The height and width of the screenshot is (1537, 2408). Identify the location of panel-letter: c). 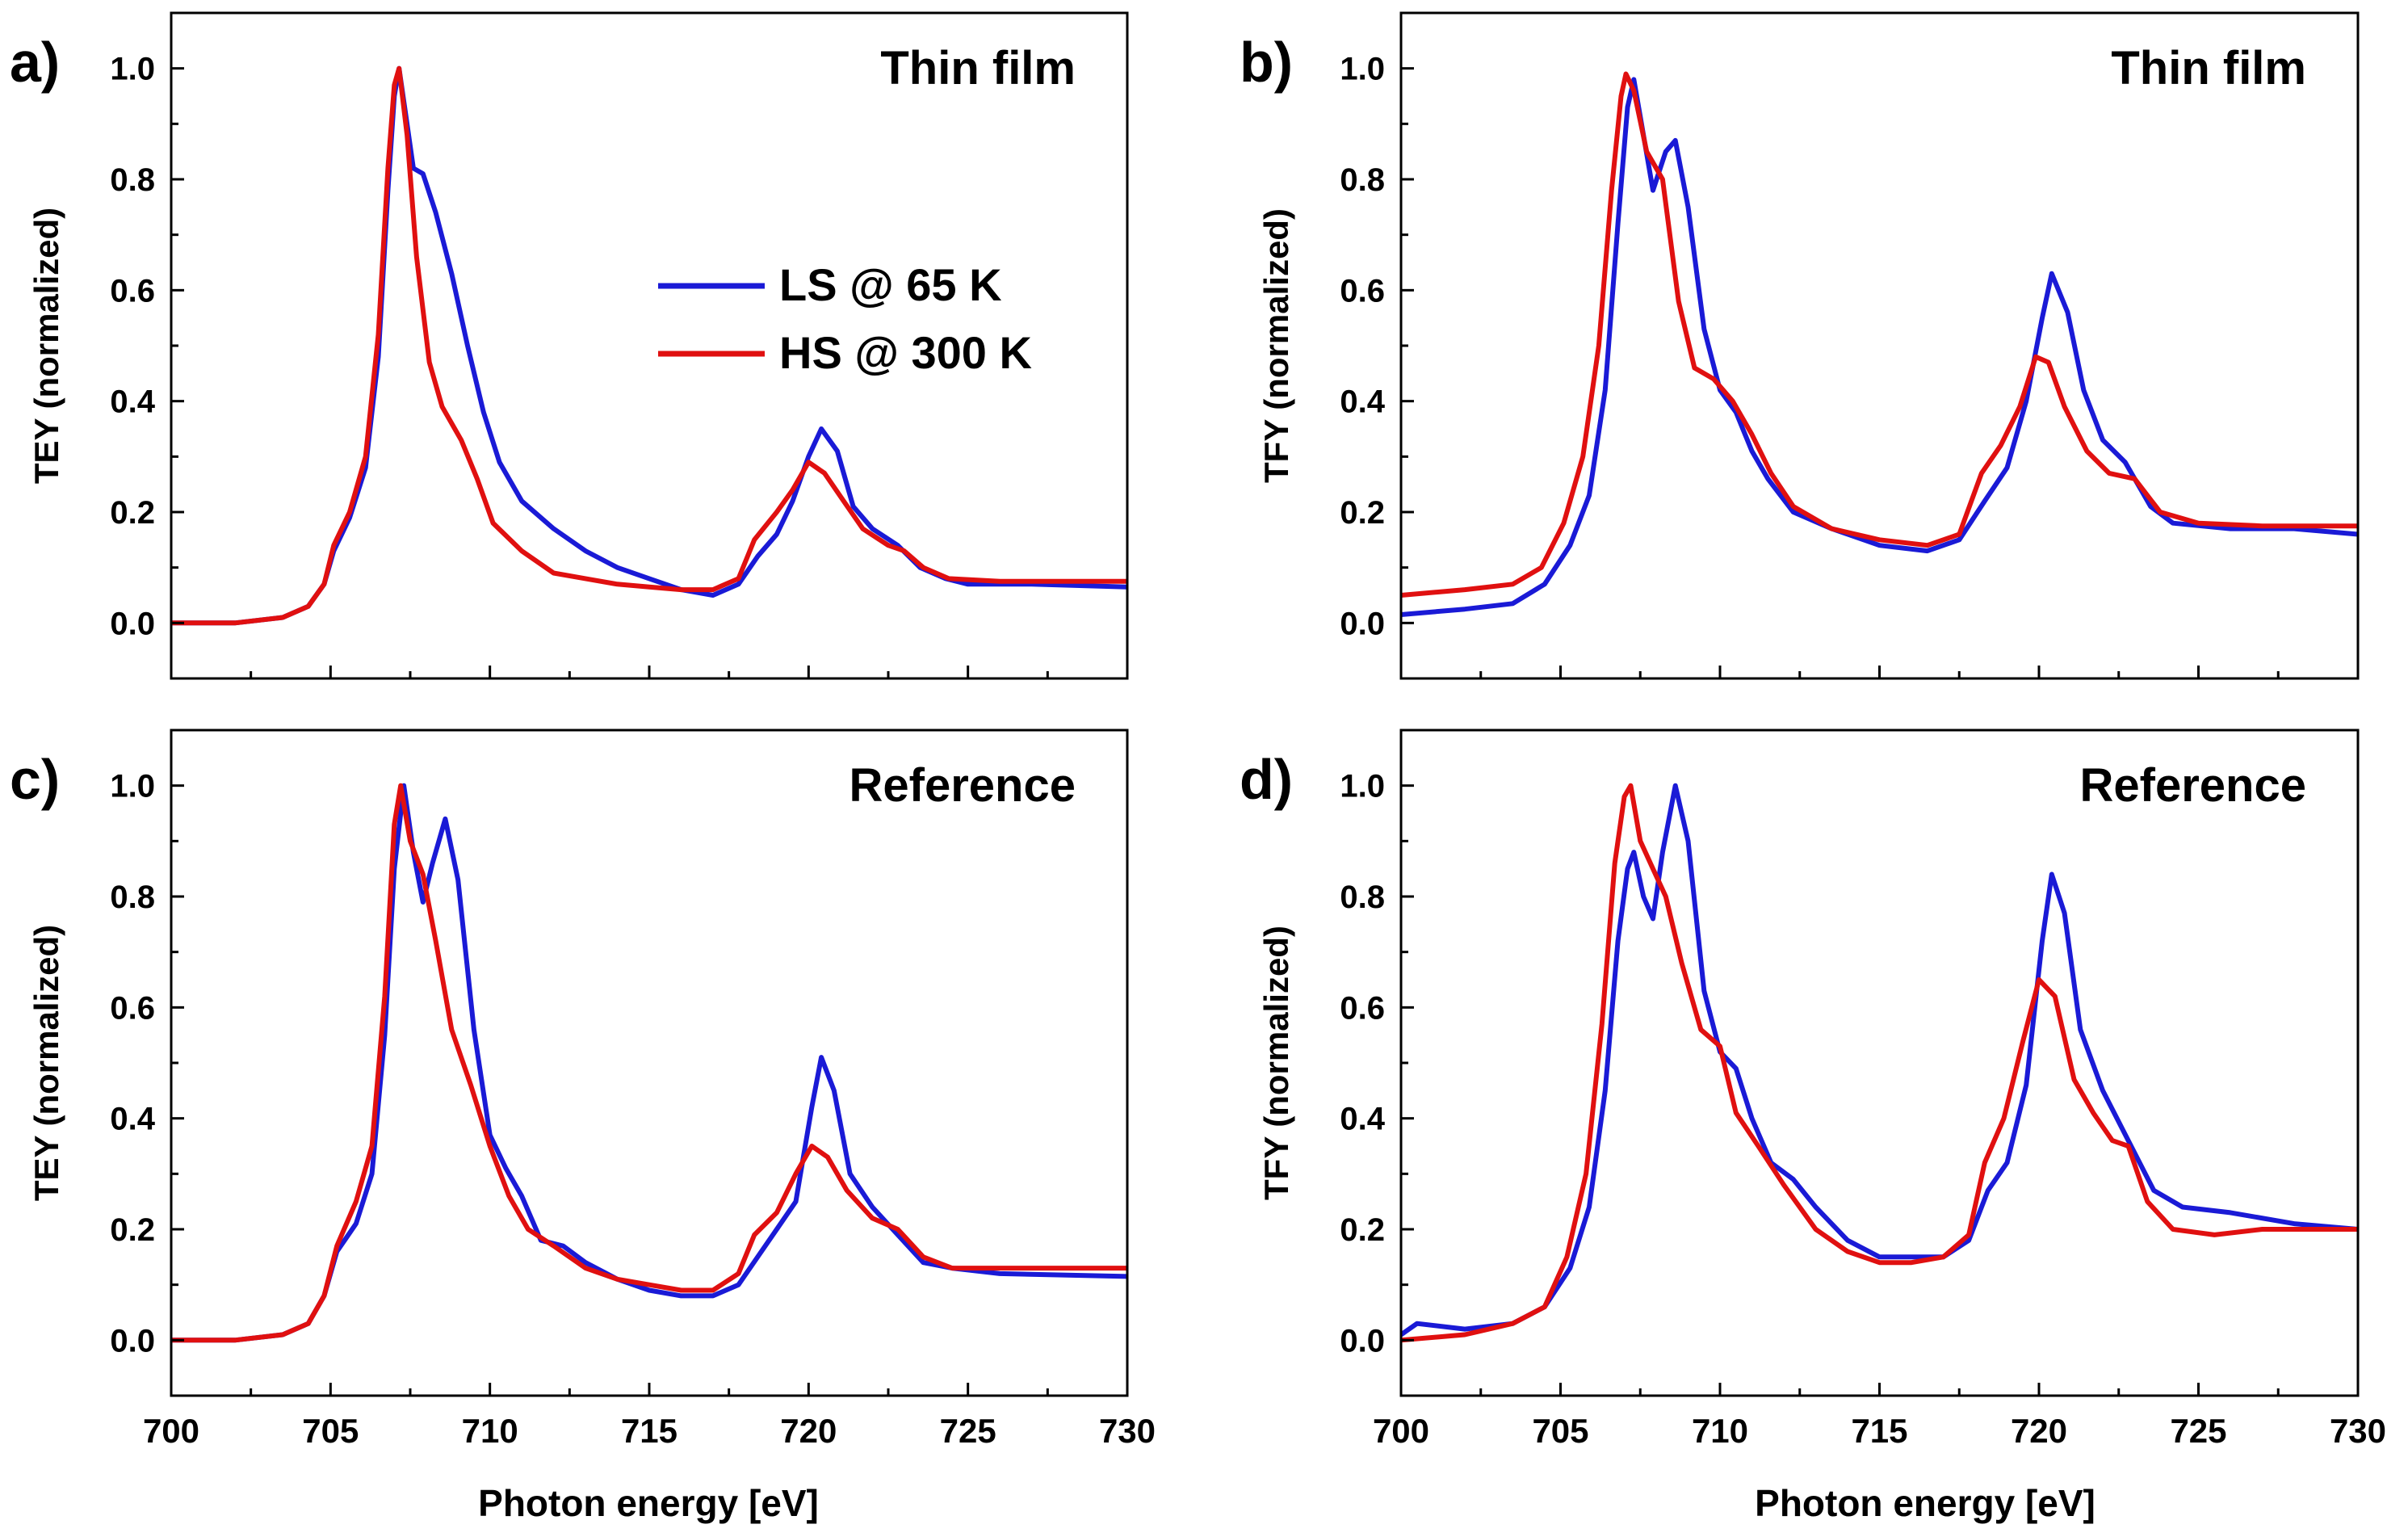
(35, 779).